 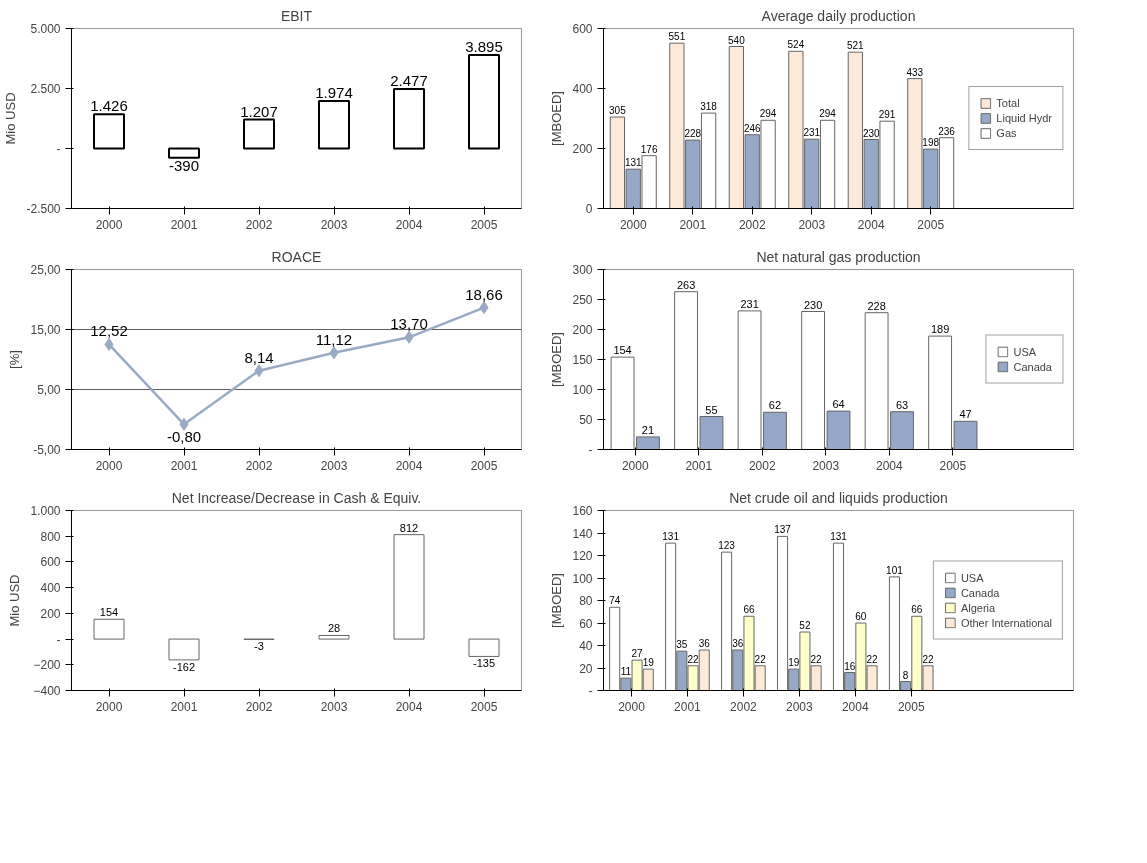 I want to click on y-tick-label: 250, so click(x=582, y=300).